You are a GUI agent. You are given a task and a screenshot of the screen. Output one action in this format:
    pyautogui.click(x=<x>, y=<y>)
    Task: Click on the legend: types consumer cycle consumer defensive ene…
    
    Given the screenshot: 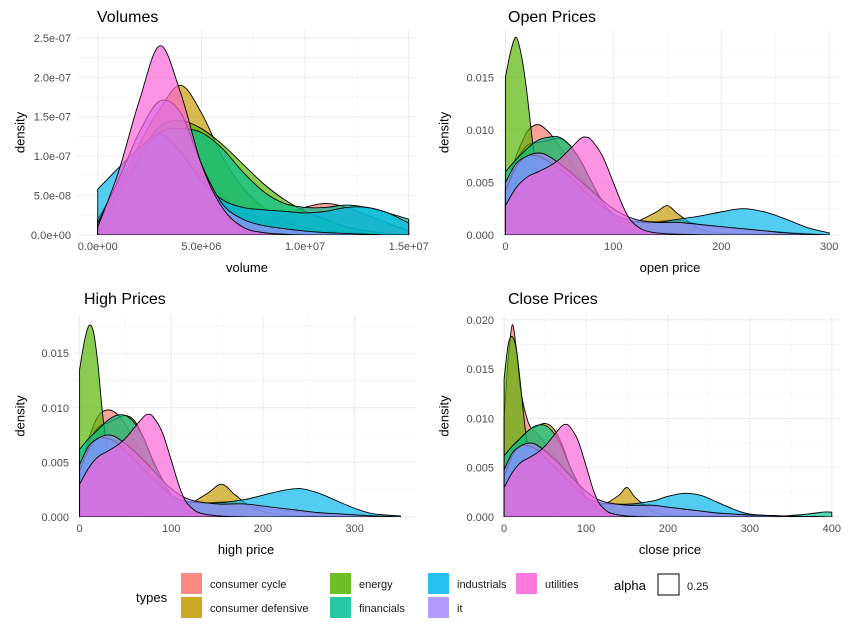 What is the action you would take?
    pyautogui.click(x=422, y=595)
    